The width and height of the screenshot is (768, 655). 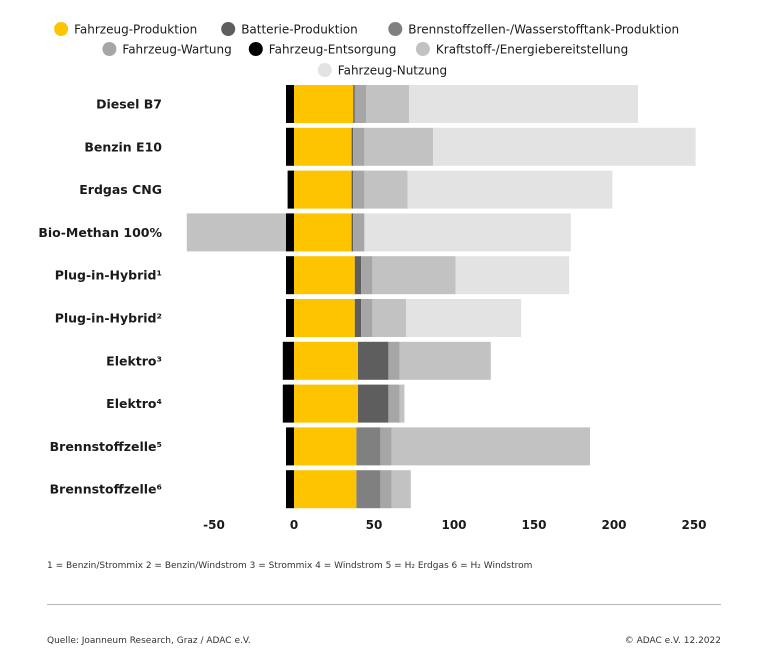 What do you see at coordinates (672, 641) in the screenshot?
I see `copyright-note: © ADAC e.V. 12.2022` at bounding box center [672, 641].